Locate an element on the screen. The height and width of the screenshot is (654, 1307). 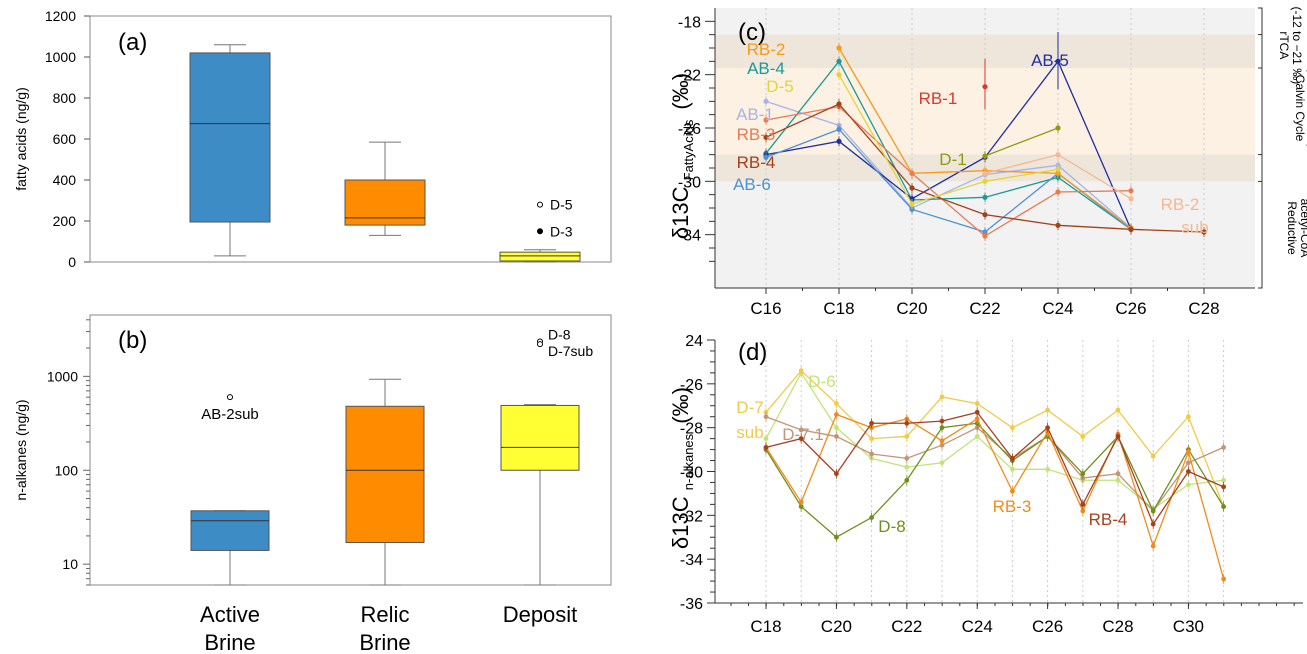
range-label-line: Reductive is located at coordinates (1292, 228).